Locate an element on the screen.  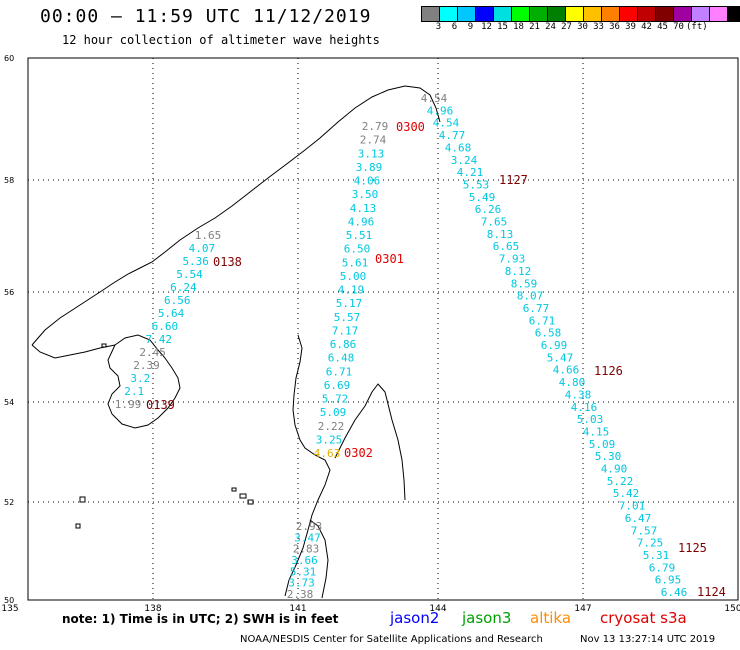
longitude-labels: 135 138 141 144 147 150 is located at coordinates (370, 609).